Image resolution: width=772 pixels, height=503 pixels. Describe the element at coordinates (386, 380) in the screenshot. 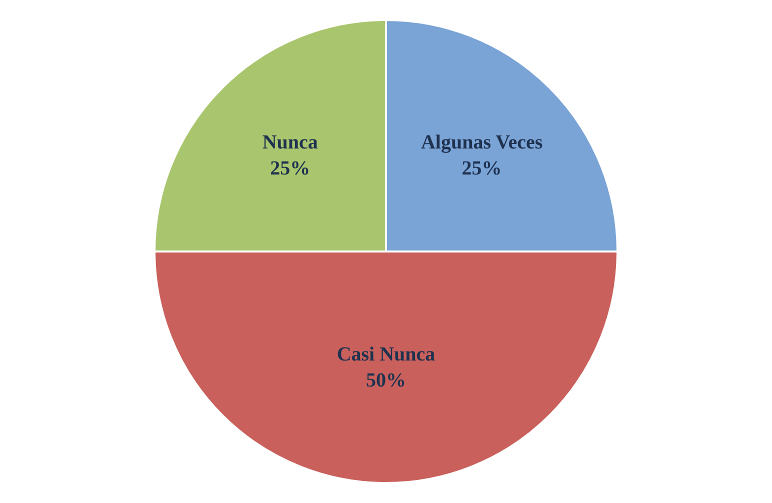

I see `data-label: 50%` at that location.